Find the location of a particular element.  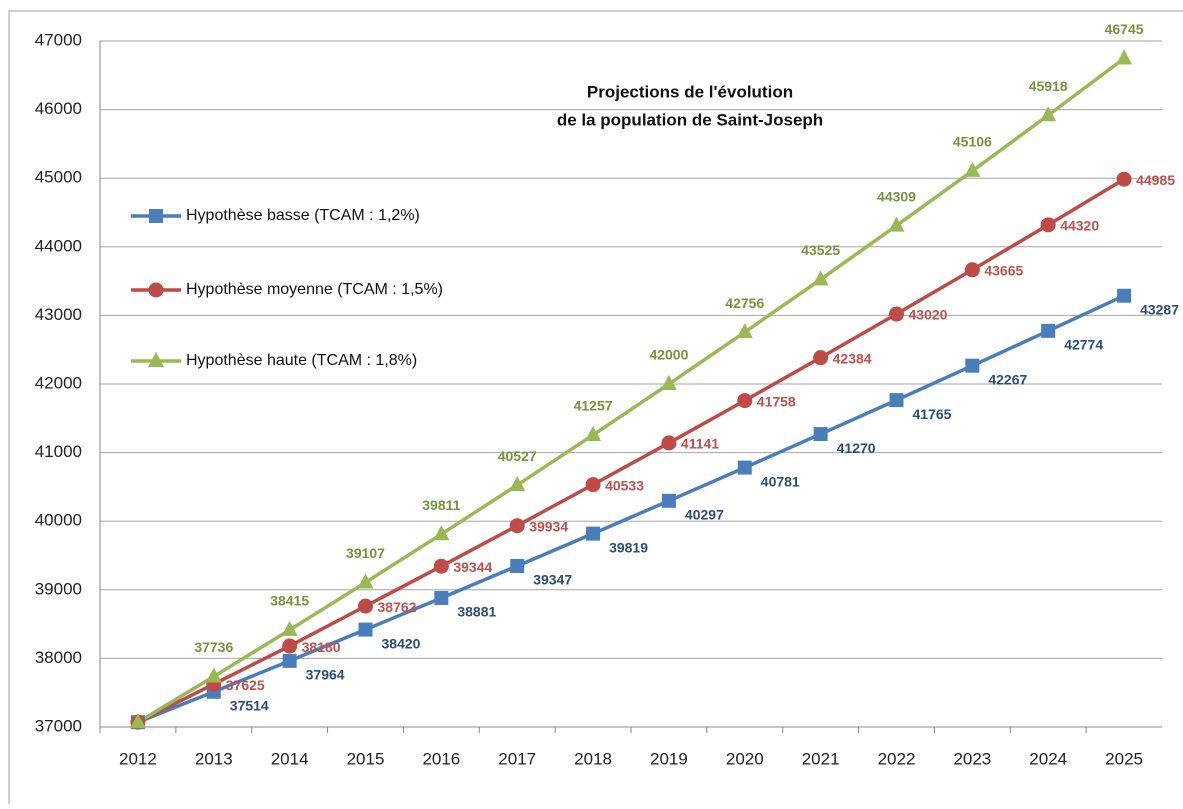

data-label: 41758 is located at coordinates (776, 401).